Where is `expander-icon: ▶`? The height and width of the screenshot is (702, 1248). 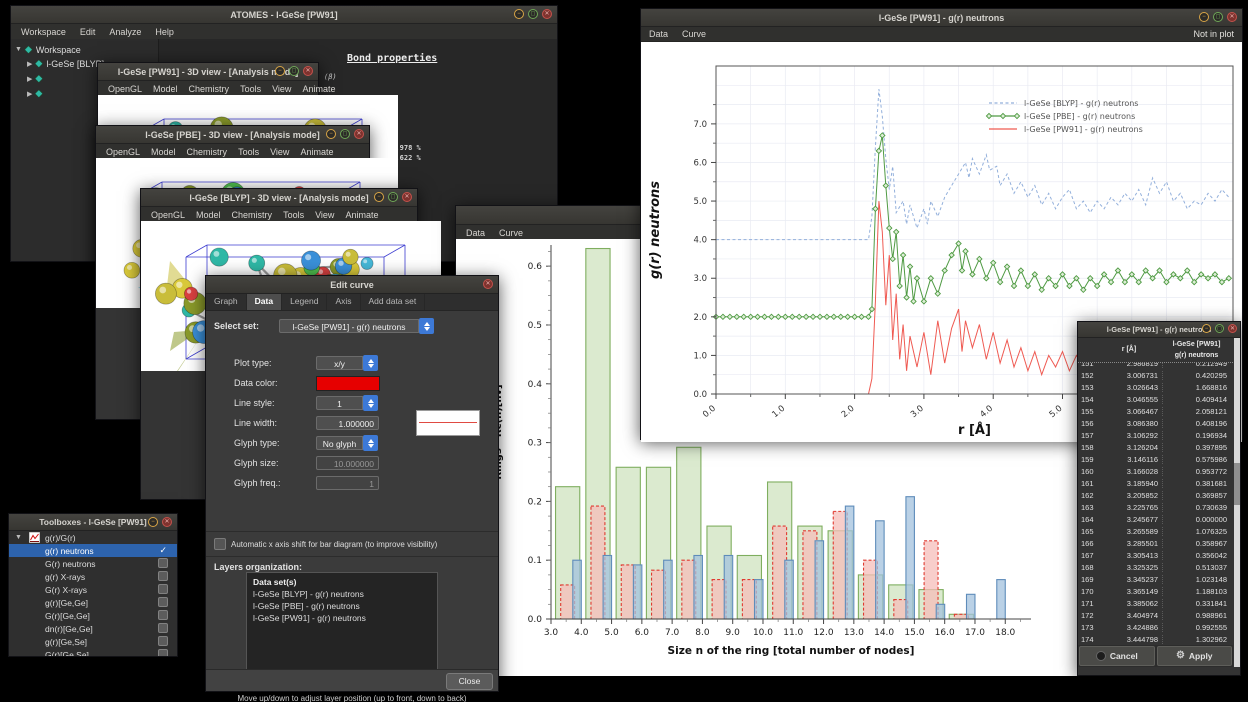
expander-icon: ▶ is located at coordinates (30, 79).